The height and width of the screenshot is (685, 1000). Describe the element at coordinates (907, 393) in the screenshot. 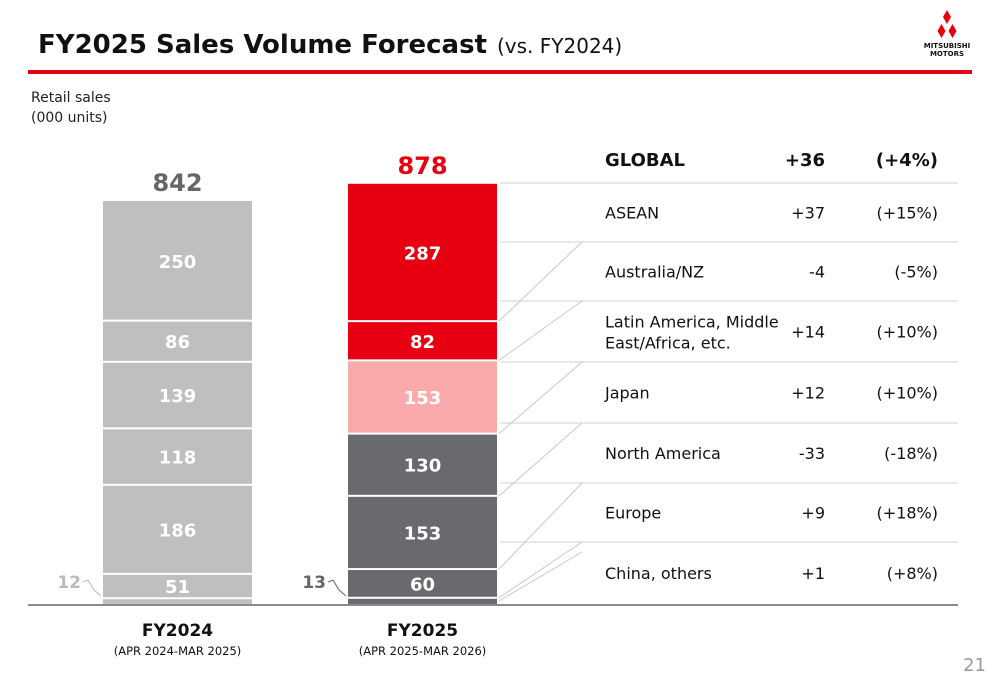

I see `table-row-pct-3: (+10%)` at that location.